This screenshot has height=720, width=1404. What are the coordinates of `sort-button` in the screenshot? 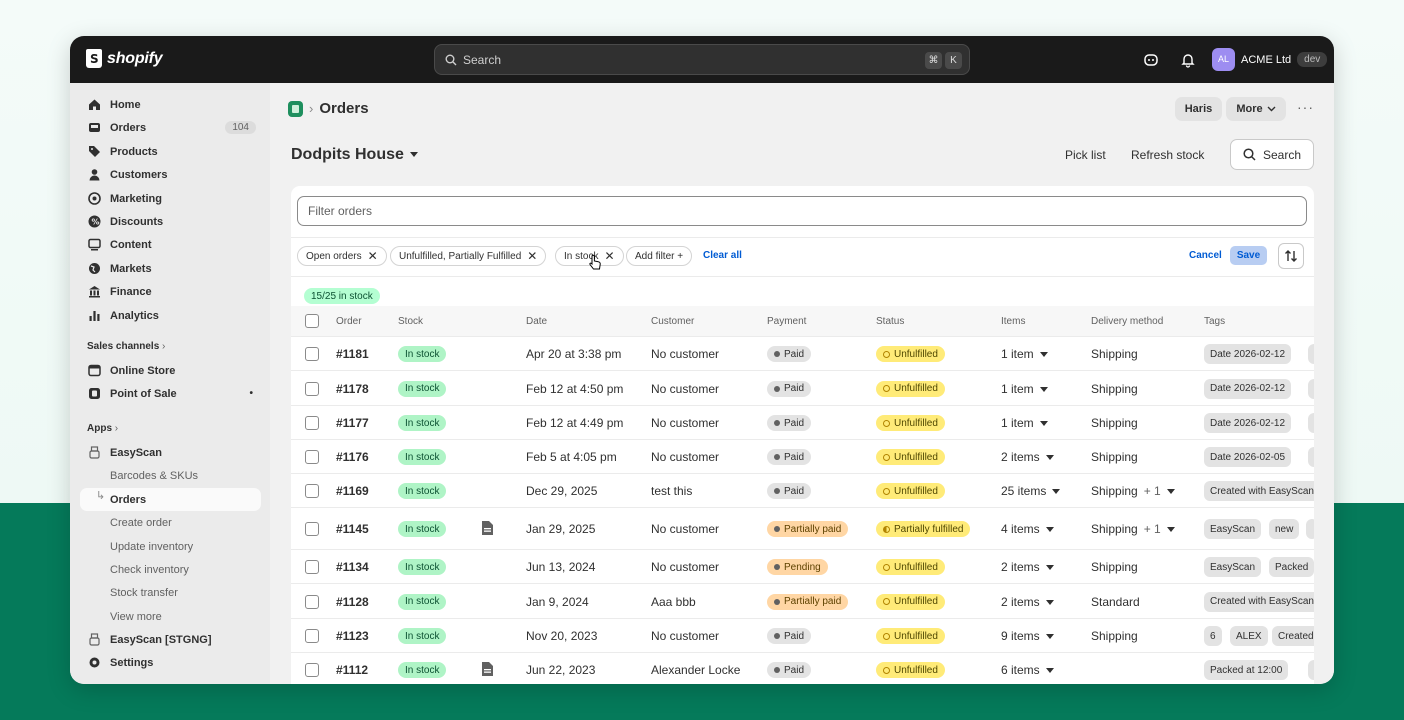 It's located at (1291, 256).